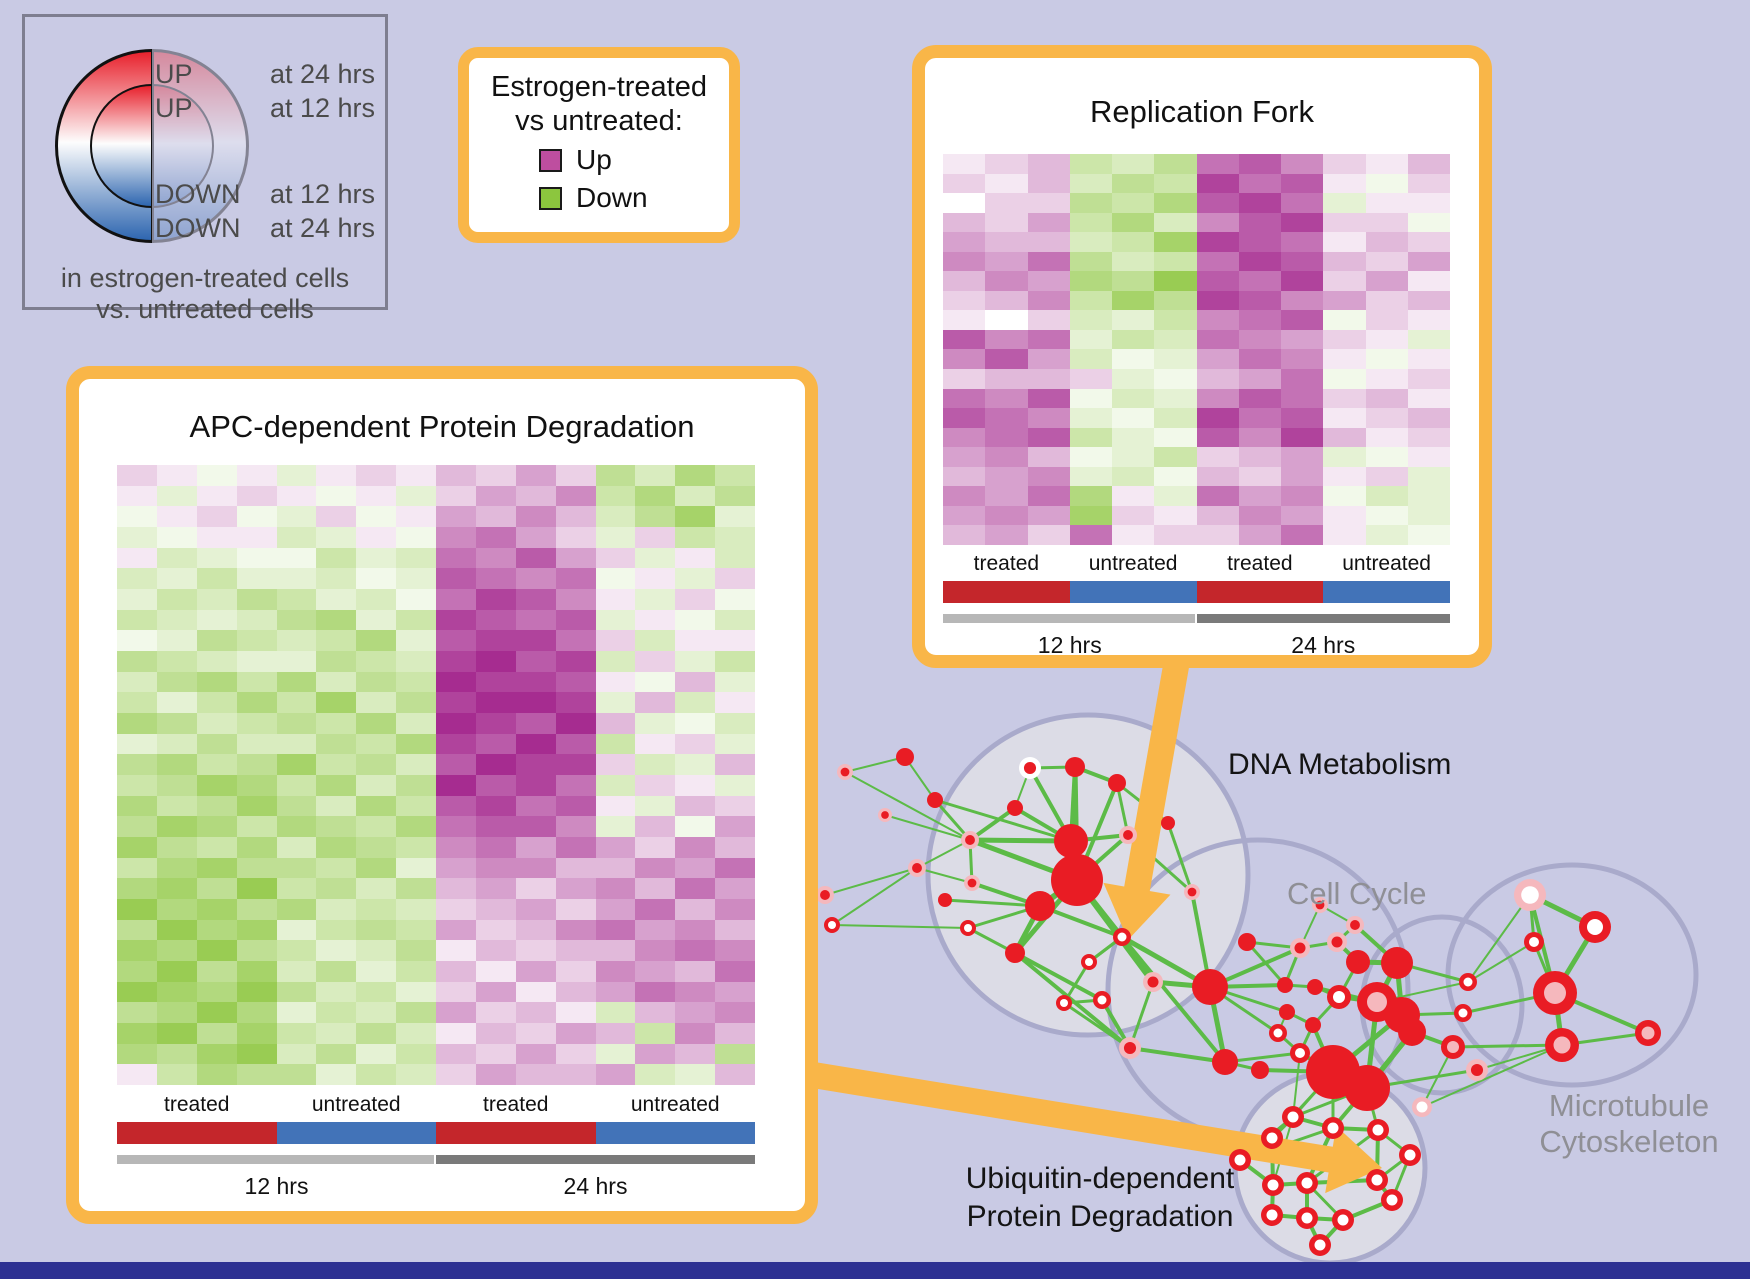 The image size is (1750, 1279). I want to click on legend-row-up: Up, so click(599, 160).